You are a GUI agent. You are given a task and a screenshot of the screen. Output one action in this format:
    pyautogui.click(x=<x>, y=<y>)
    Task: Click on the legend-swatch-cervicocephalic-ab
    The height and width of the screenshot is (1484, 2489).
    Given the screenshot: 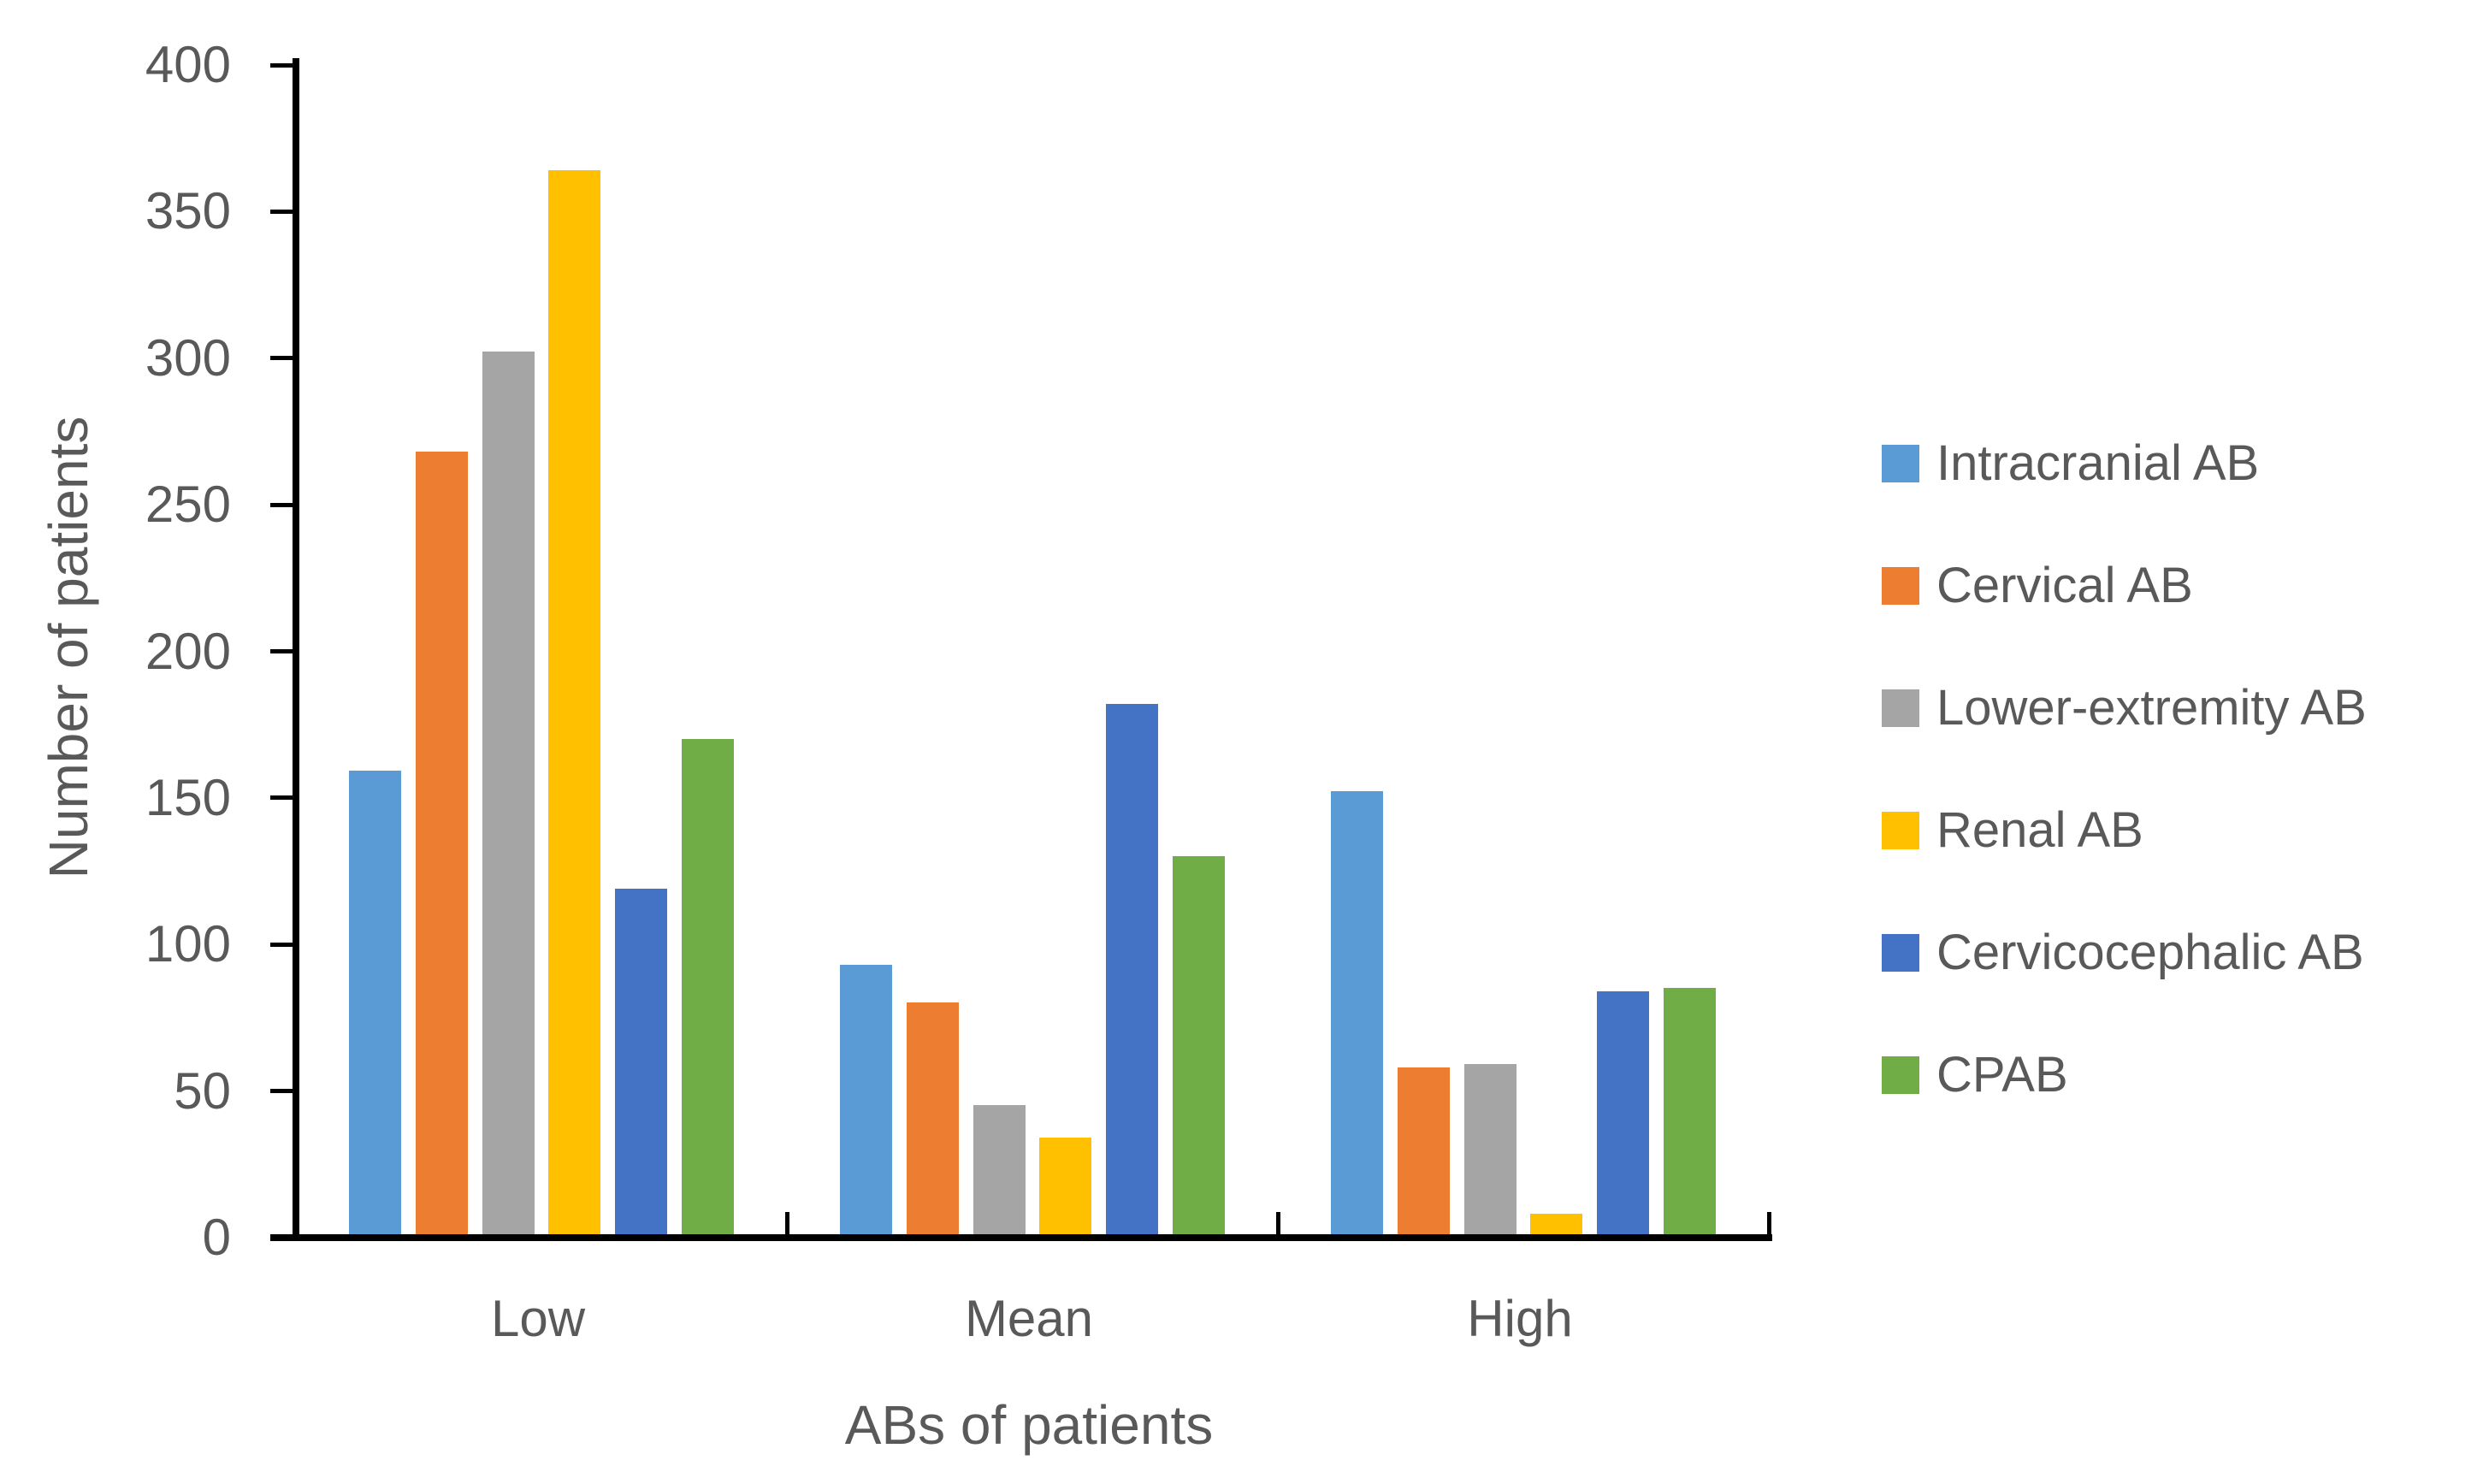 What is the action you would take?
    pyautogui.click(x=1900, y=953)
    